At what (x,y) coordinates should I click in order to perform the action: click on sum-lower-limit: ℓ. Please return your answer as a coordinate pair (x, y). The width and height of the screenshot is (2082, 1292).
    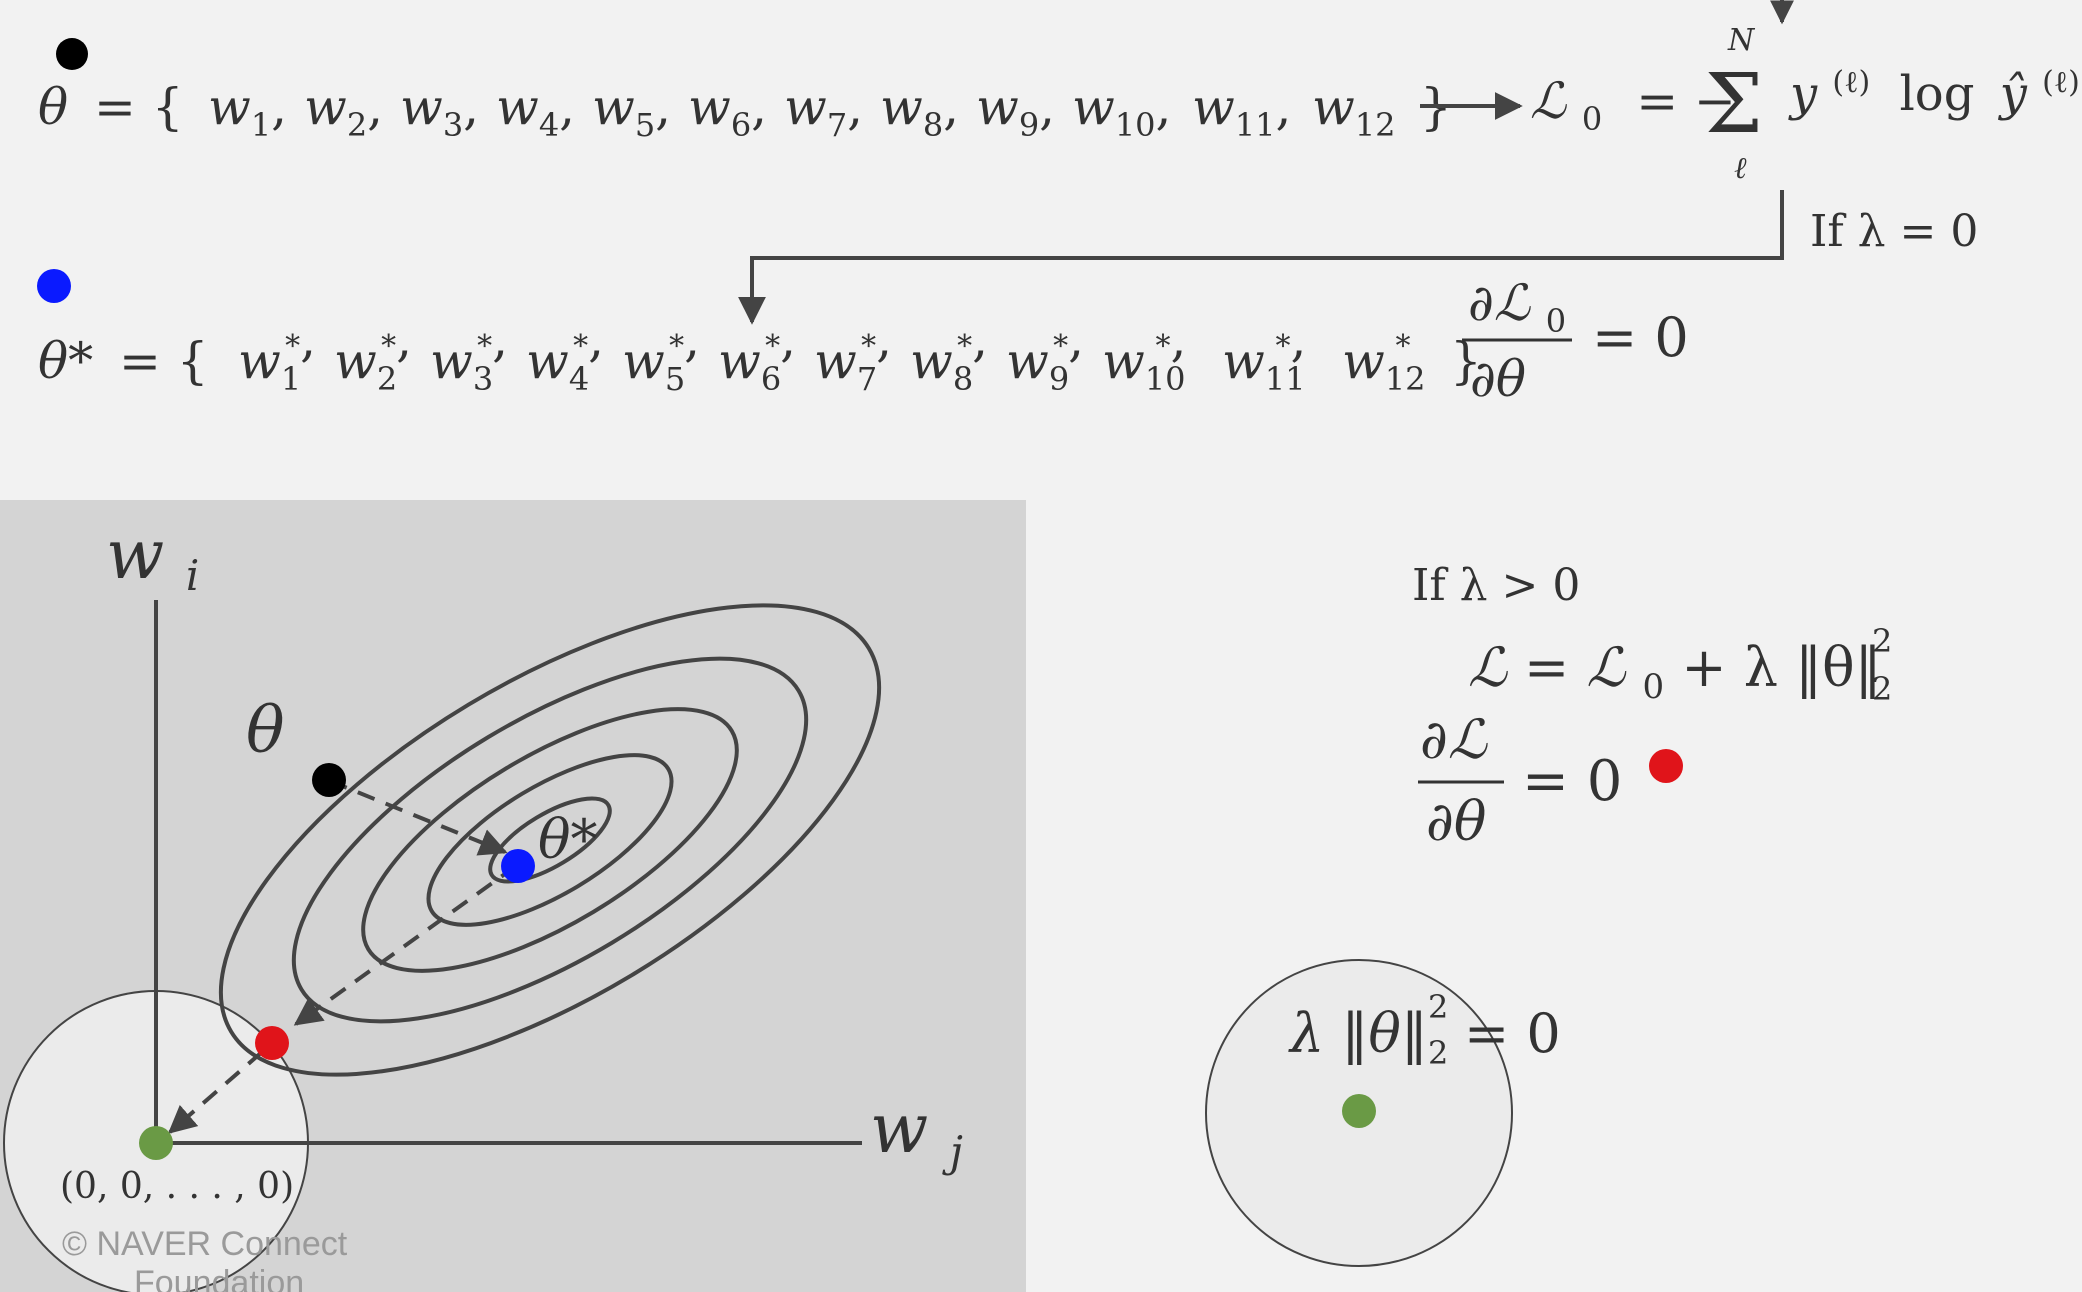
    Looking at the image, I should click on (1740, 168).